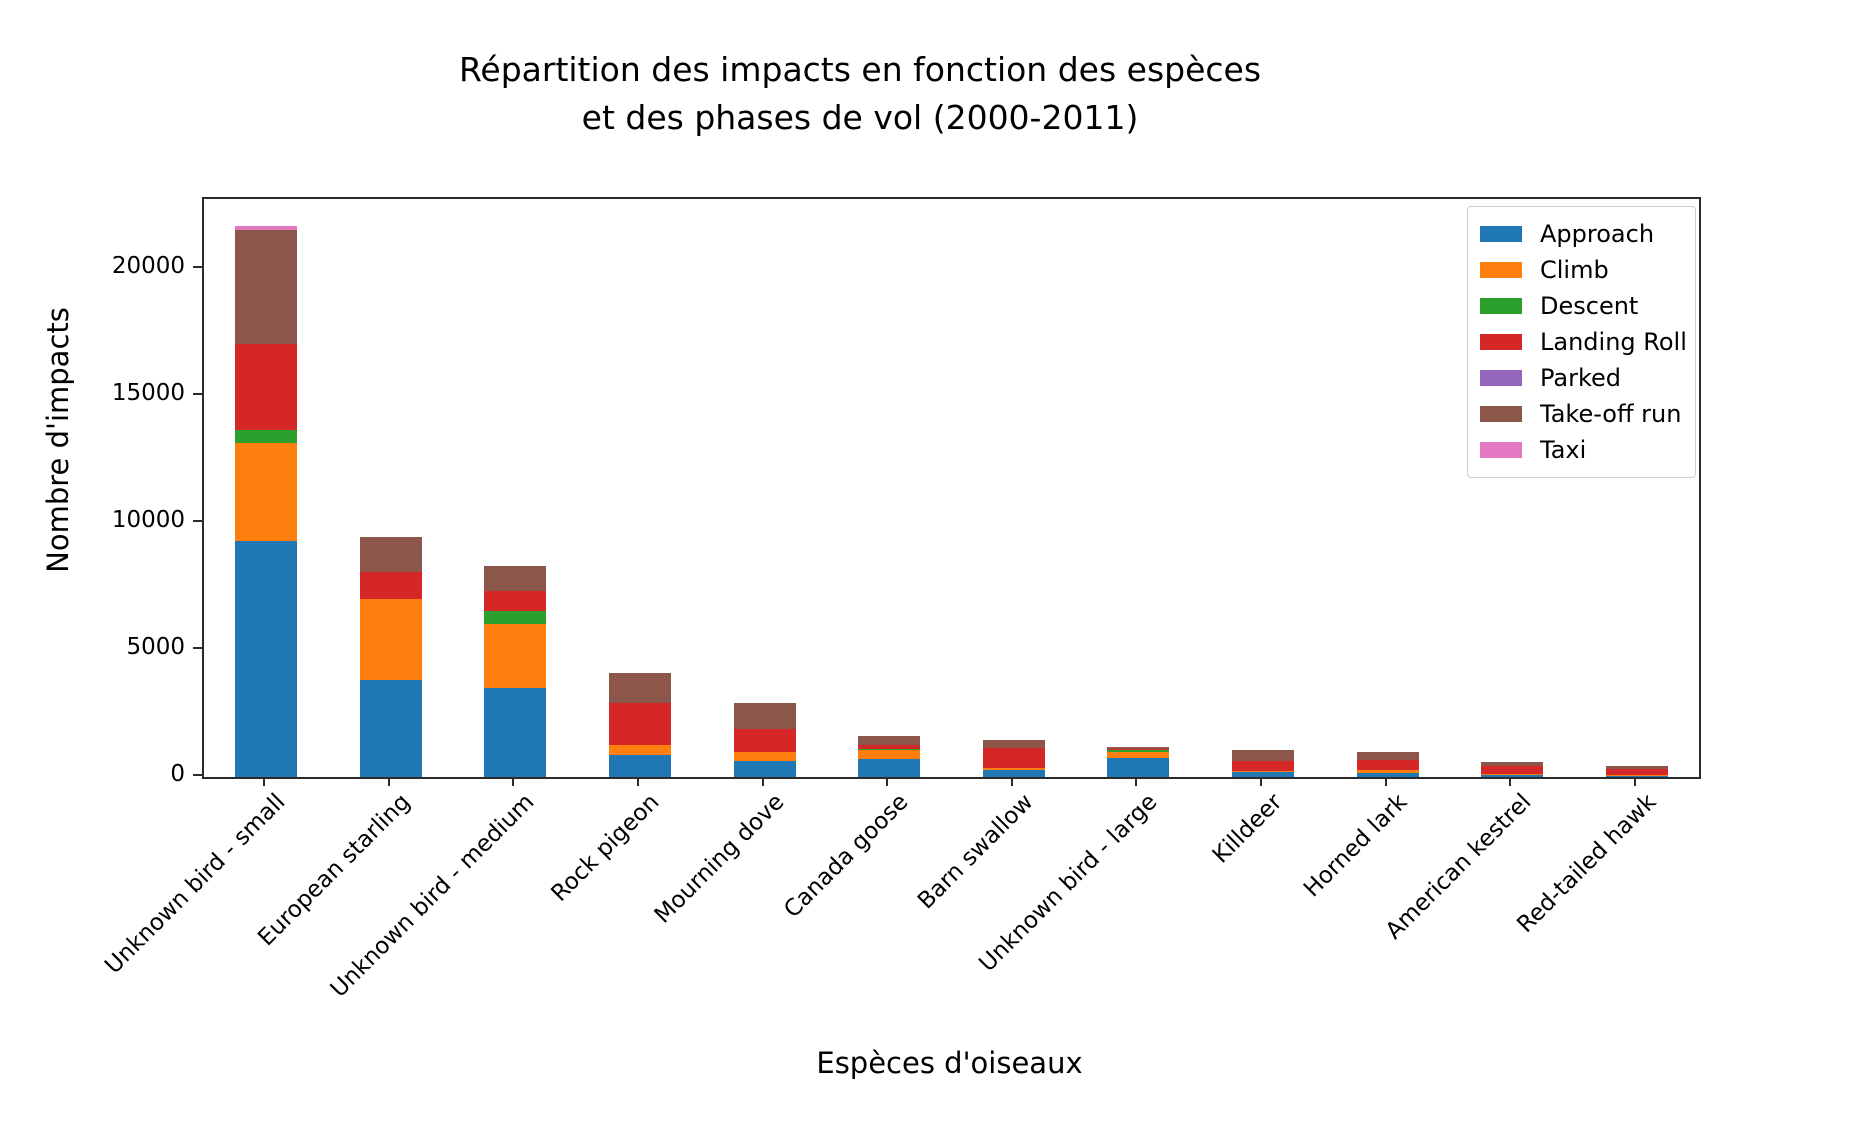  I want to click on bar-segment-barn-swallow-take-off-run, so click(1013, 744).